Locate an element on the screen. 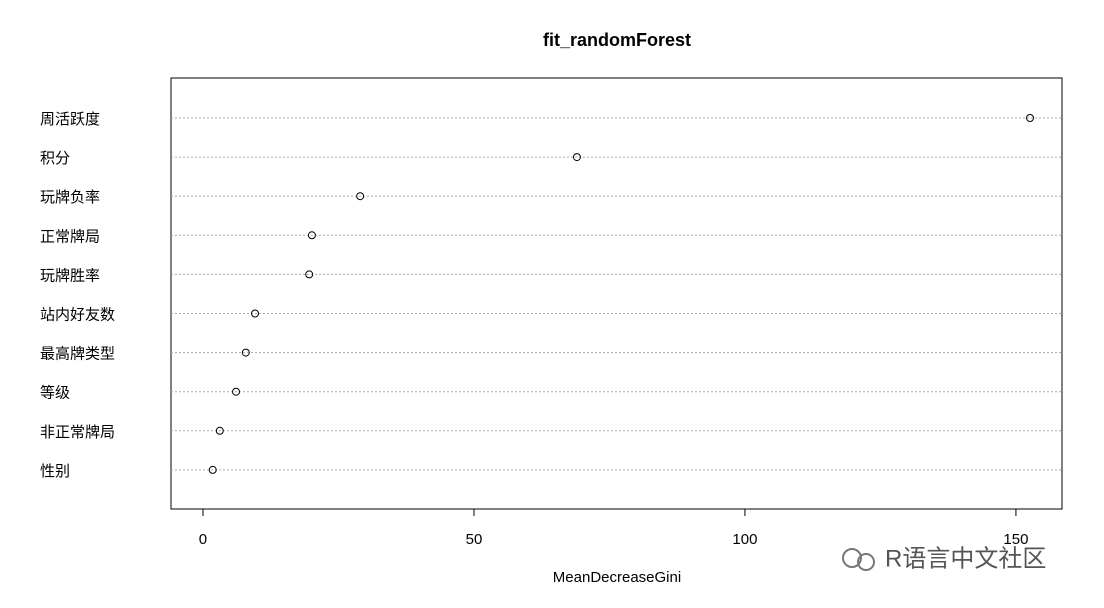 Image resolution: width=1104 pixels, height=608 pixels. y-tick-label: 性别 is located at coordinates (55, 471).